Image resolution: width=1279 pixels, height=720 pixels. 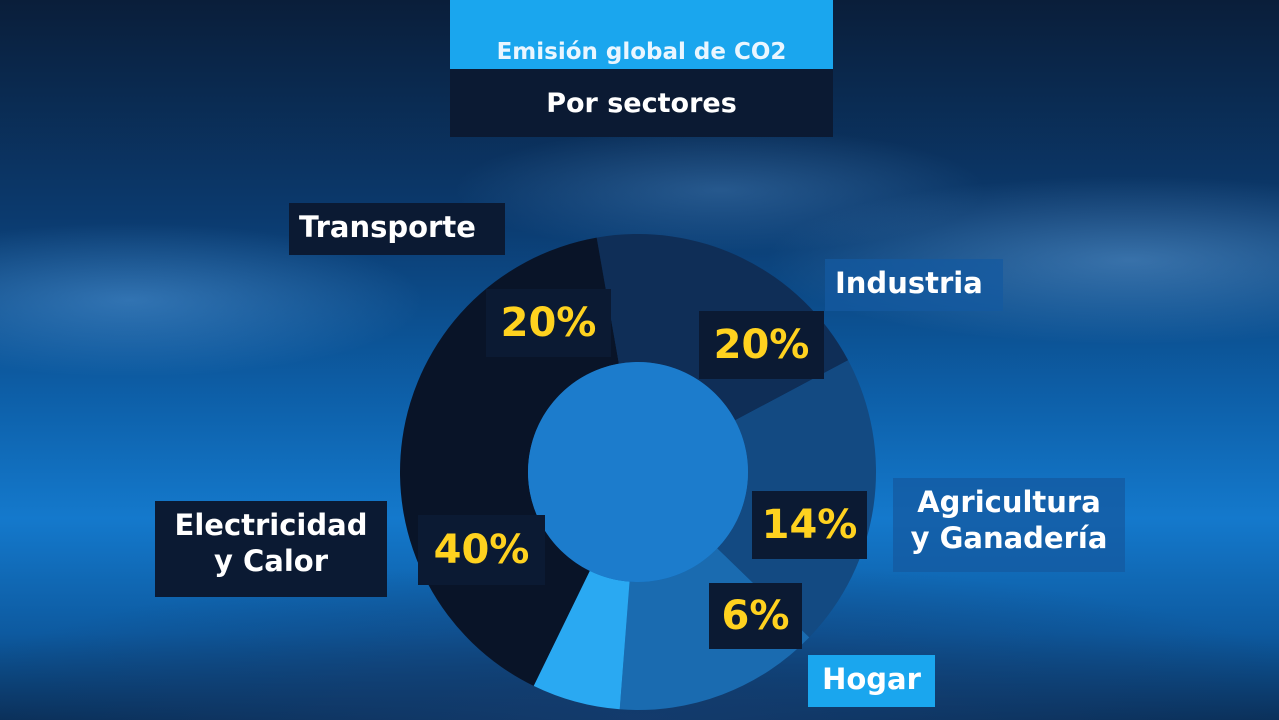 I want to click on value-label-hogar: 6%, so click(x=755, y=616).